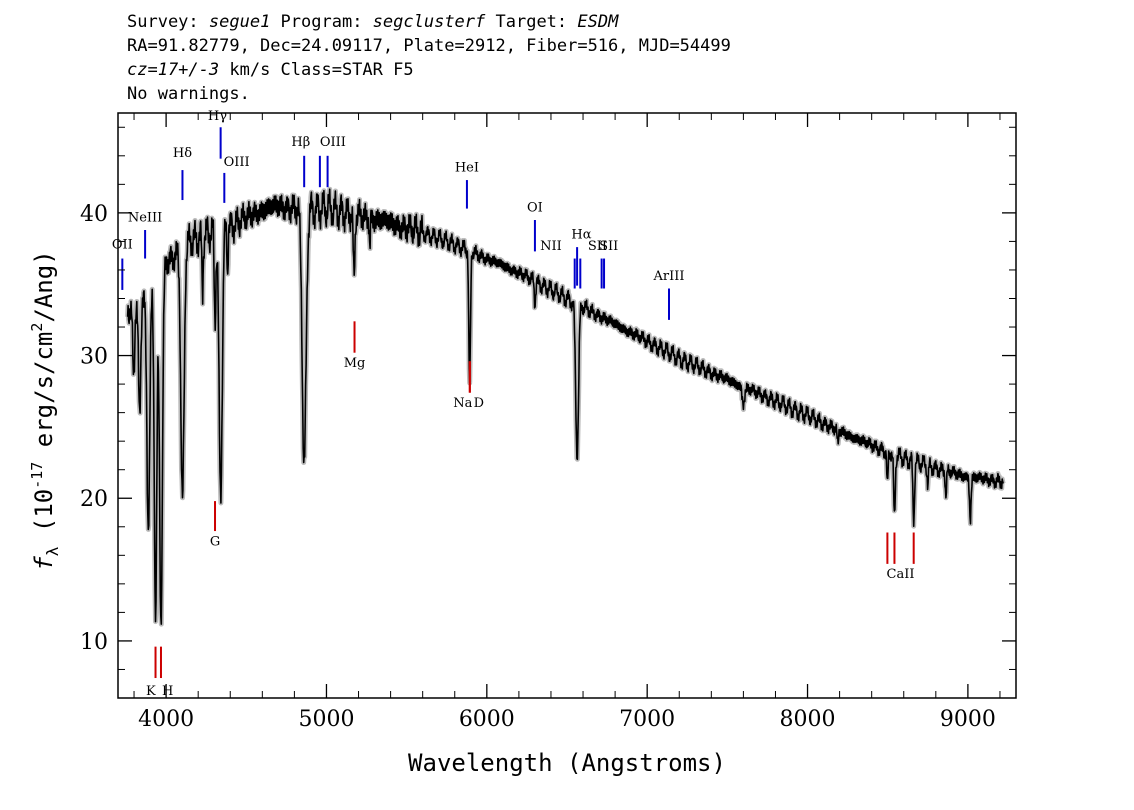  I want to click on emission-line-label: OII, so click(122, 245).